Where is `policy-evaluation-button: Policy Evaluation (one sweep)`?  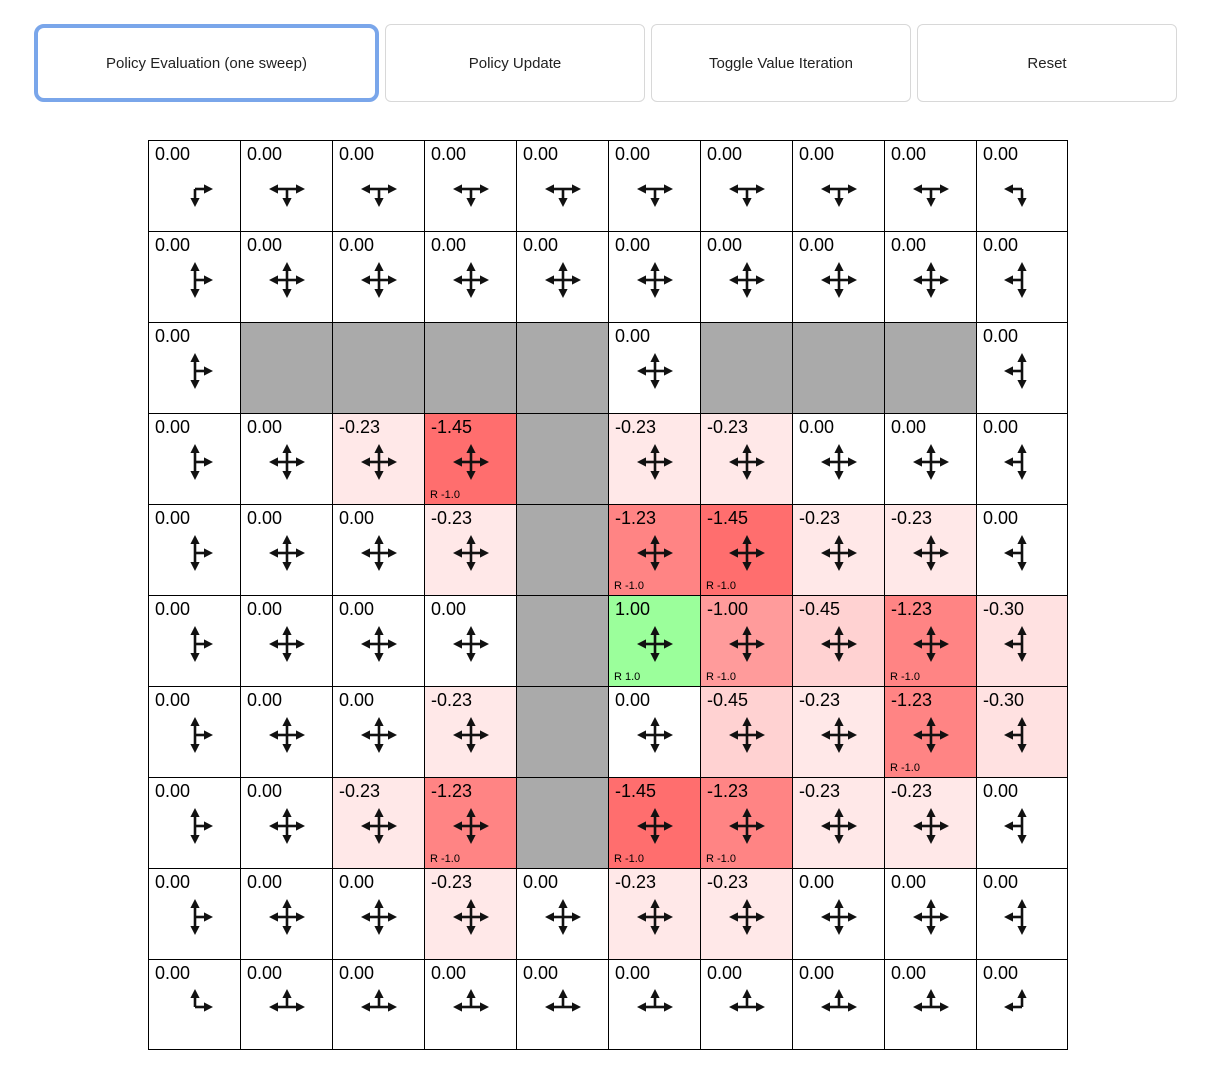 policy-evaluation-button: Policy Evaluation (one sweep) is located at coordinates (206, 63).